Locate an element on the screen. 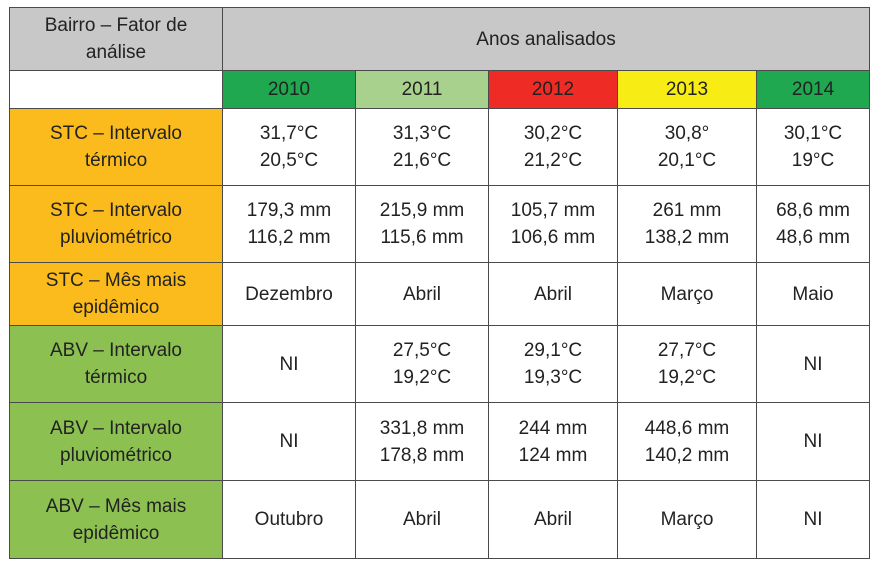 This screenshot has width=878, height=573. cell-value: 31,3°C is located at coordinates (422, 133).